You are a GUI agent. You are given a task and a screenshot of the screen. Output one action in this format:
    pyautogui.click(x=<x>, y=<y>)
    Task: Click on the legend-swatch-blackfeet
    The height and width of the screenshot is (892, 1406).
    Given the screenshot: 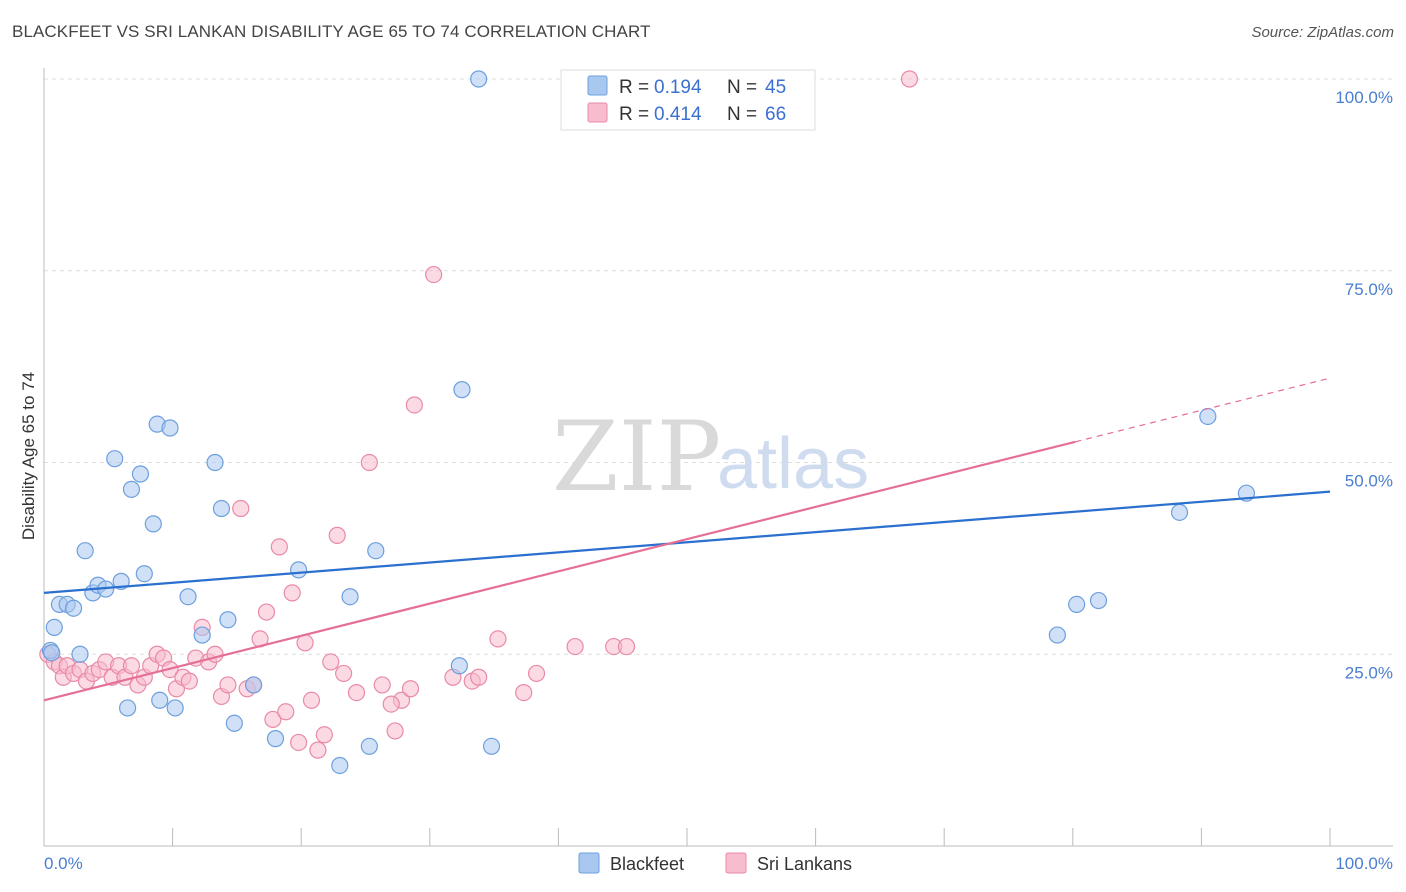 What is the action you would take?
    pyautogui.click(x=597, y=85)
    